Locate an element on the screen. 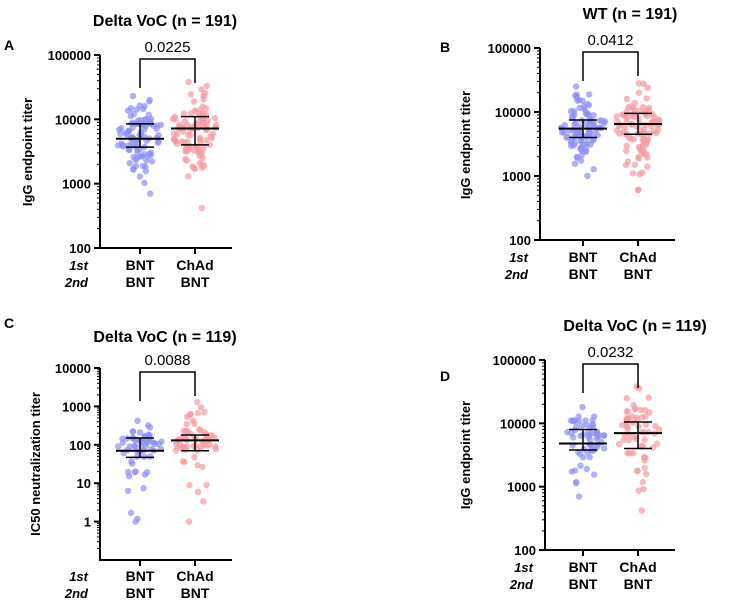  y-tick-label: 100 is located at coordinates (80, 445).